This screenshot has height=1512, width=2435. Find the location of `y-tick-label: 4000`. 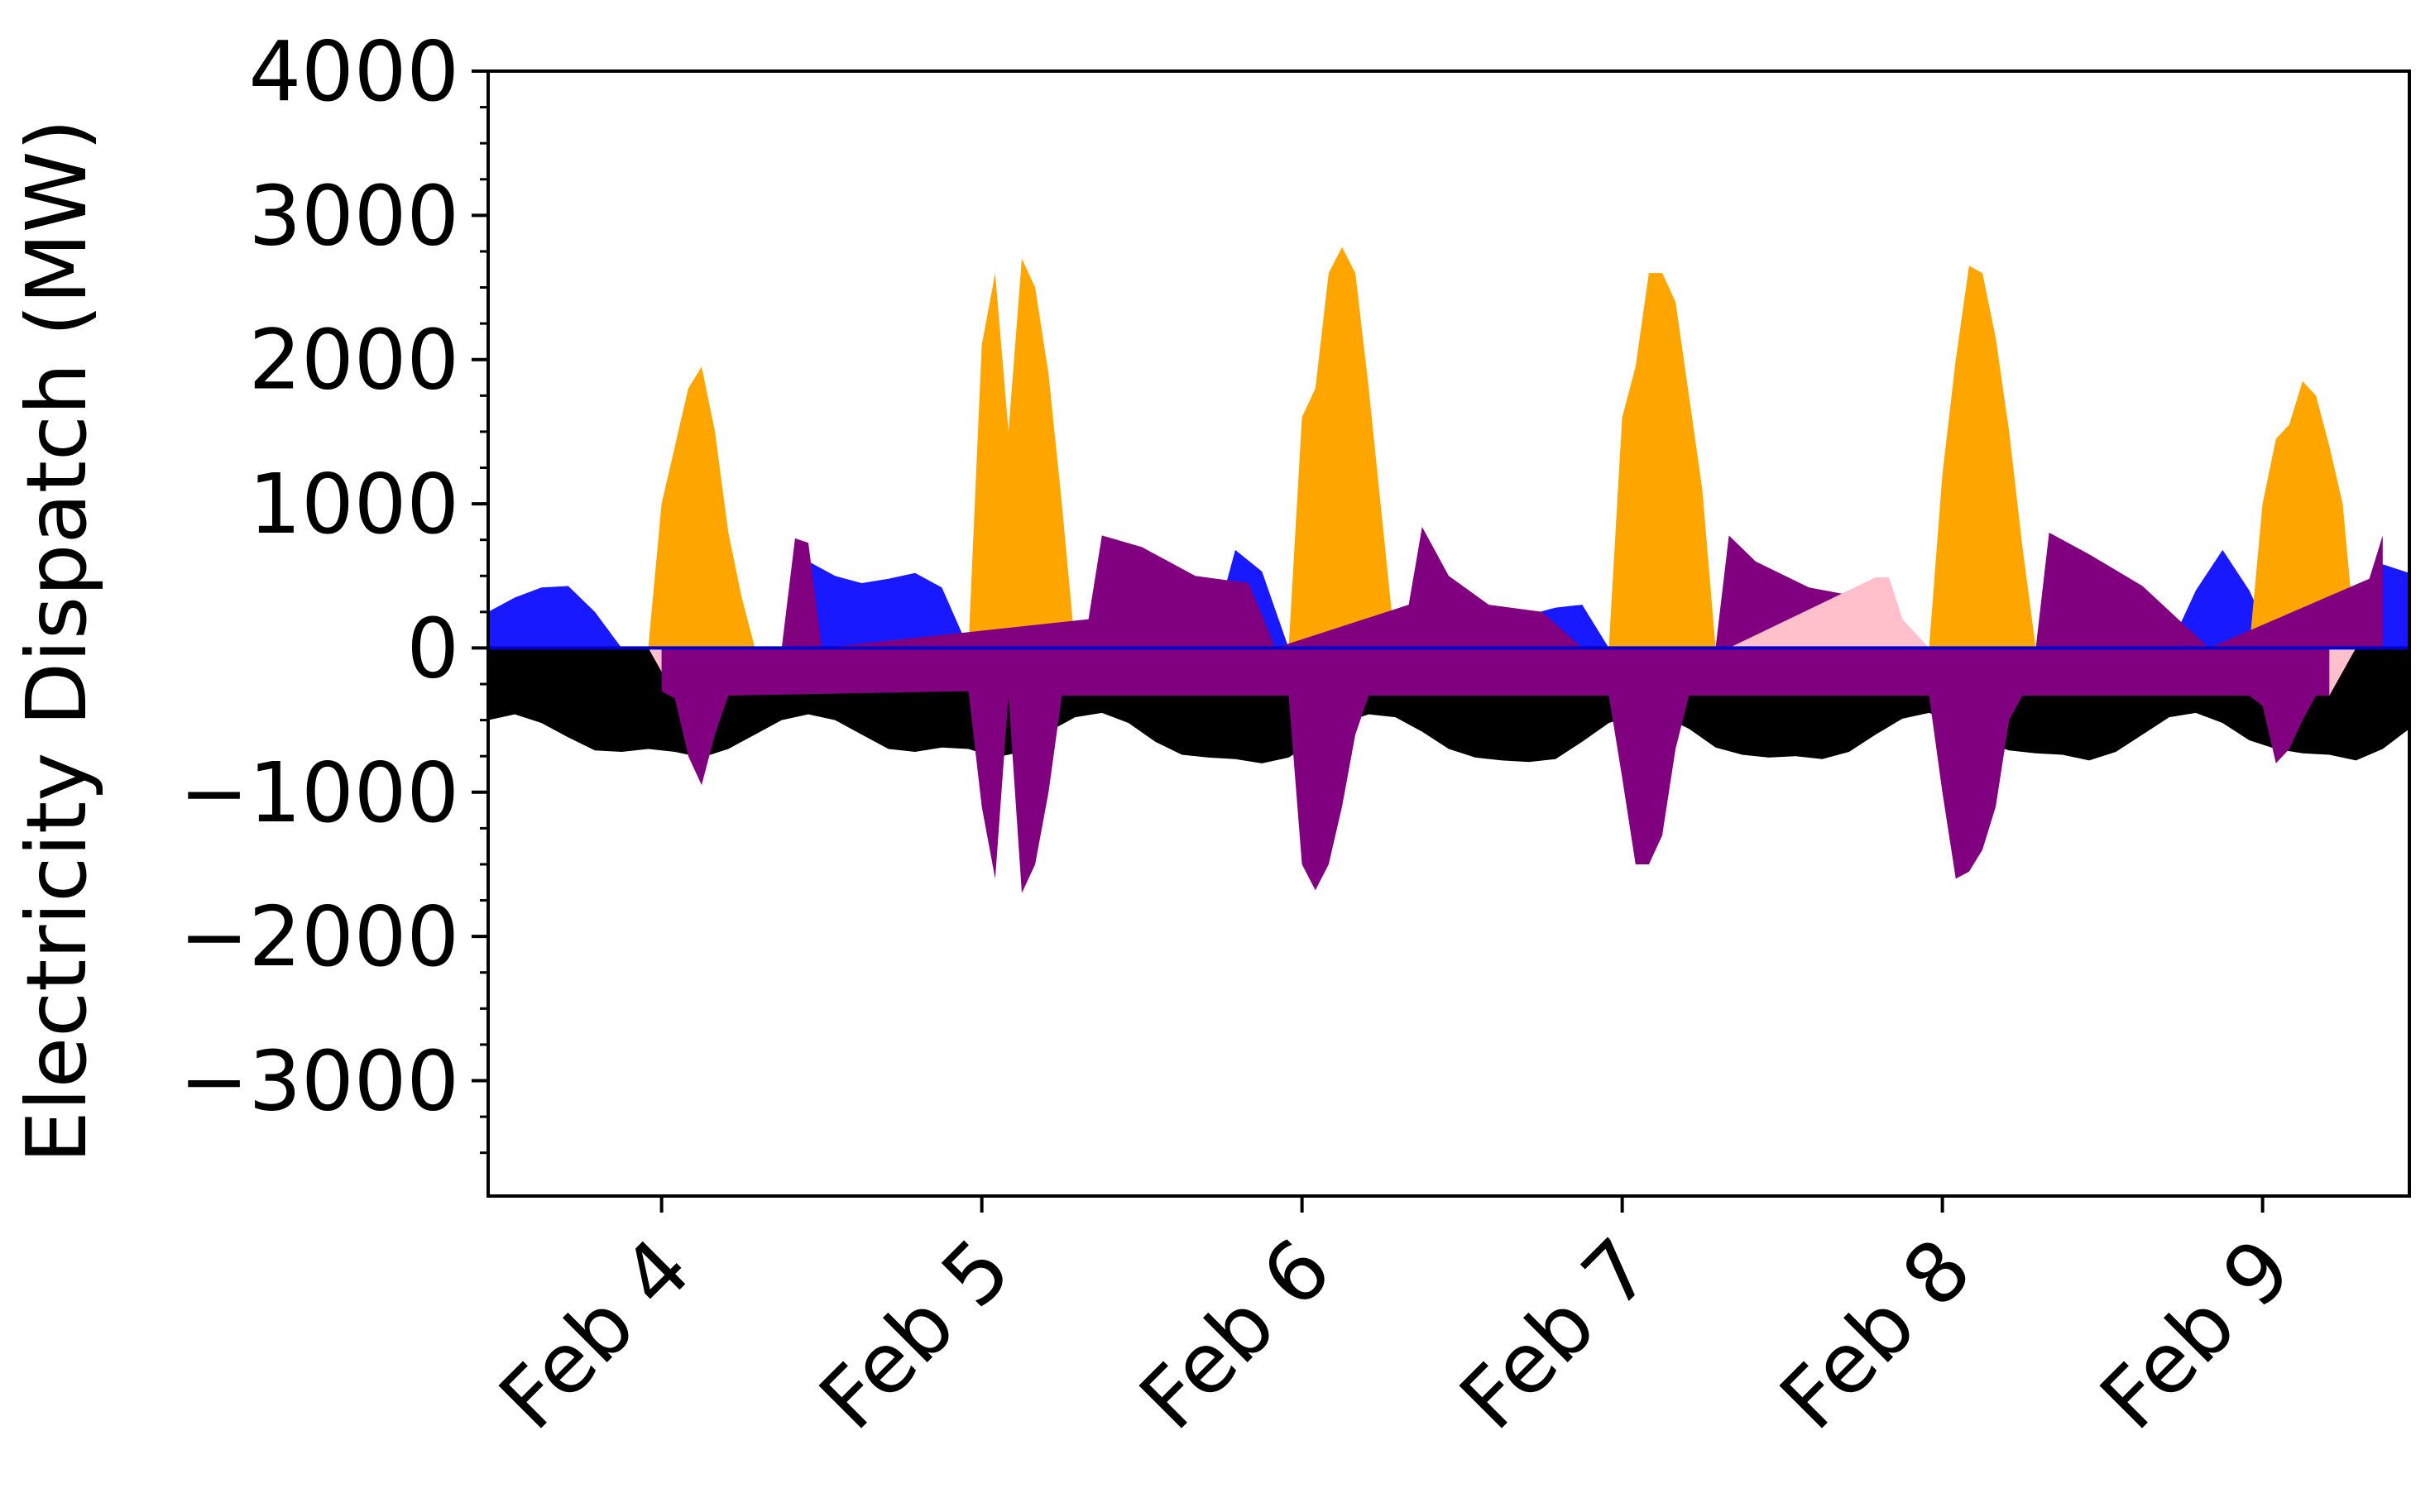

y-tick-label: 4000 is located at coordinates (354, 71).